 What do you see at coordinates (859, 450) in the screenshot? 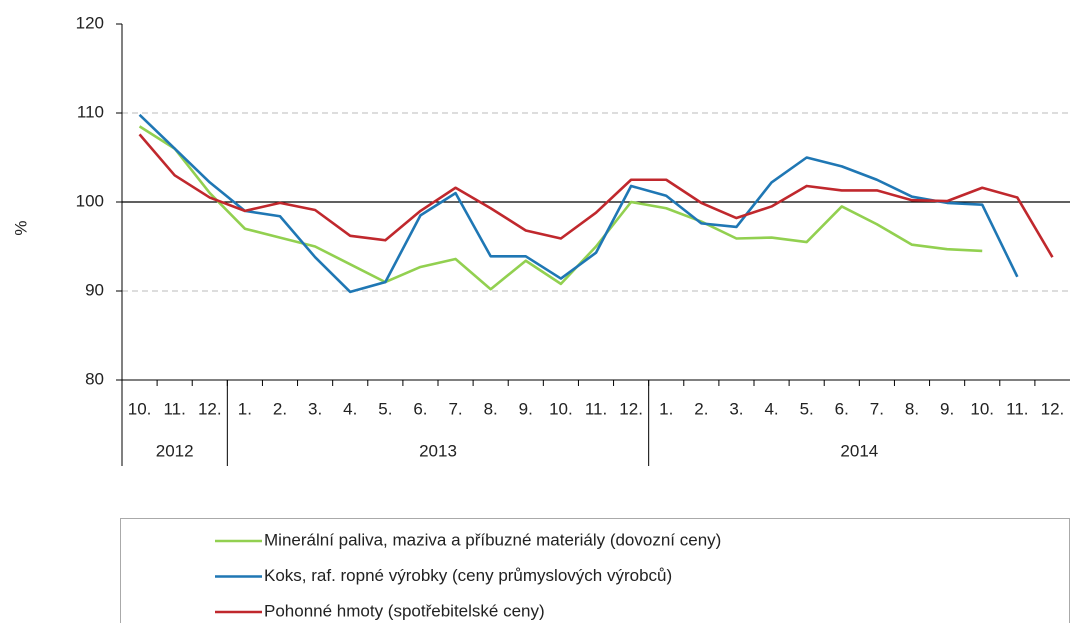
I see `group-label: 2014` at bounding box center [859, 450].